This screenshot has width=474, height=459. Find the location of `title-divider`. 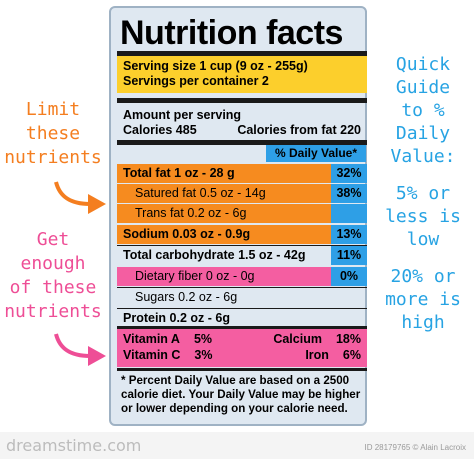

title-divider is located at coordinates (242, 53).